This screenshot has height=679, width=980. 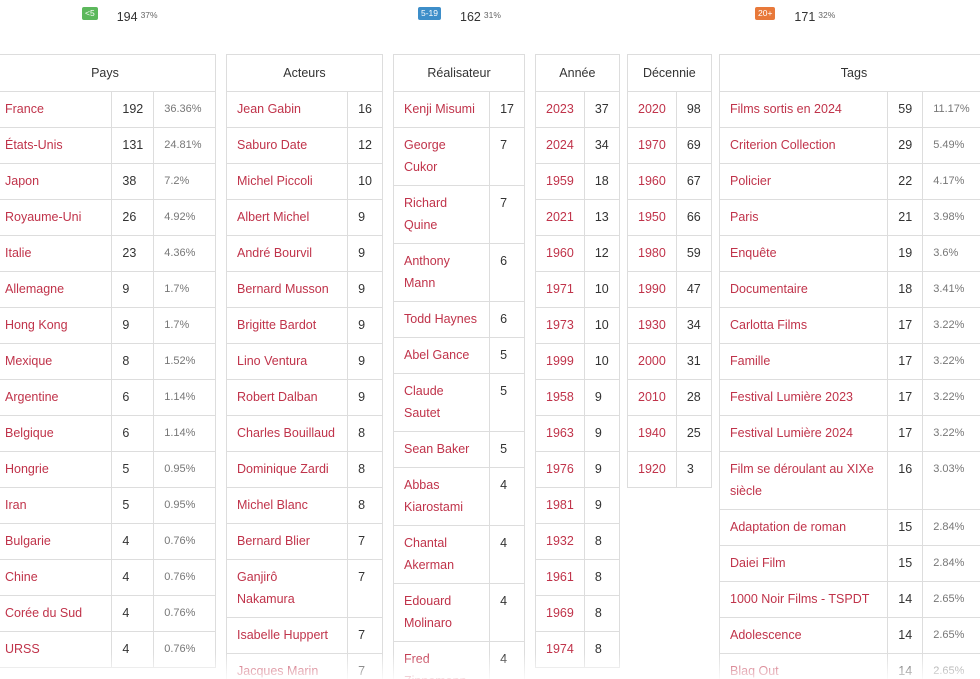 I want to click on realisateur-link: Todd Haynes, so click(x=441, y=319).